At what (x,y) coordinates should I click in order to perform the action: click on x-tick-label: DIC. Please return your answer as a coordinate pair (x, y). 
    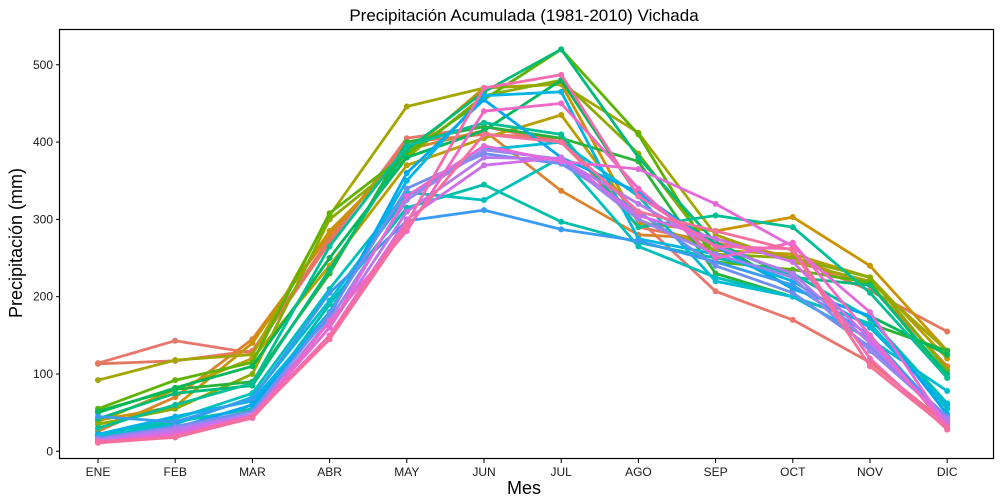
    Looking at the image, I should click on (947, 472).